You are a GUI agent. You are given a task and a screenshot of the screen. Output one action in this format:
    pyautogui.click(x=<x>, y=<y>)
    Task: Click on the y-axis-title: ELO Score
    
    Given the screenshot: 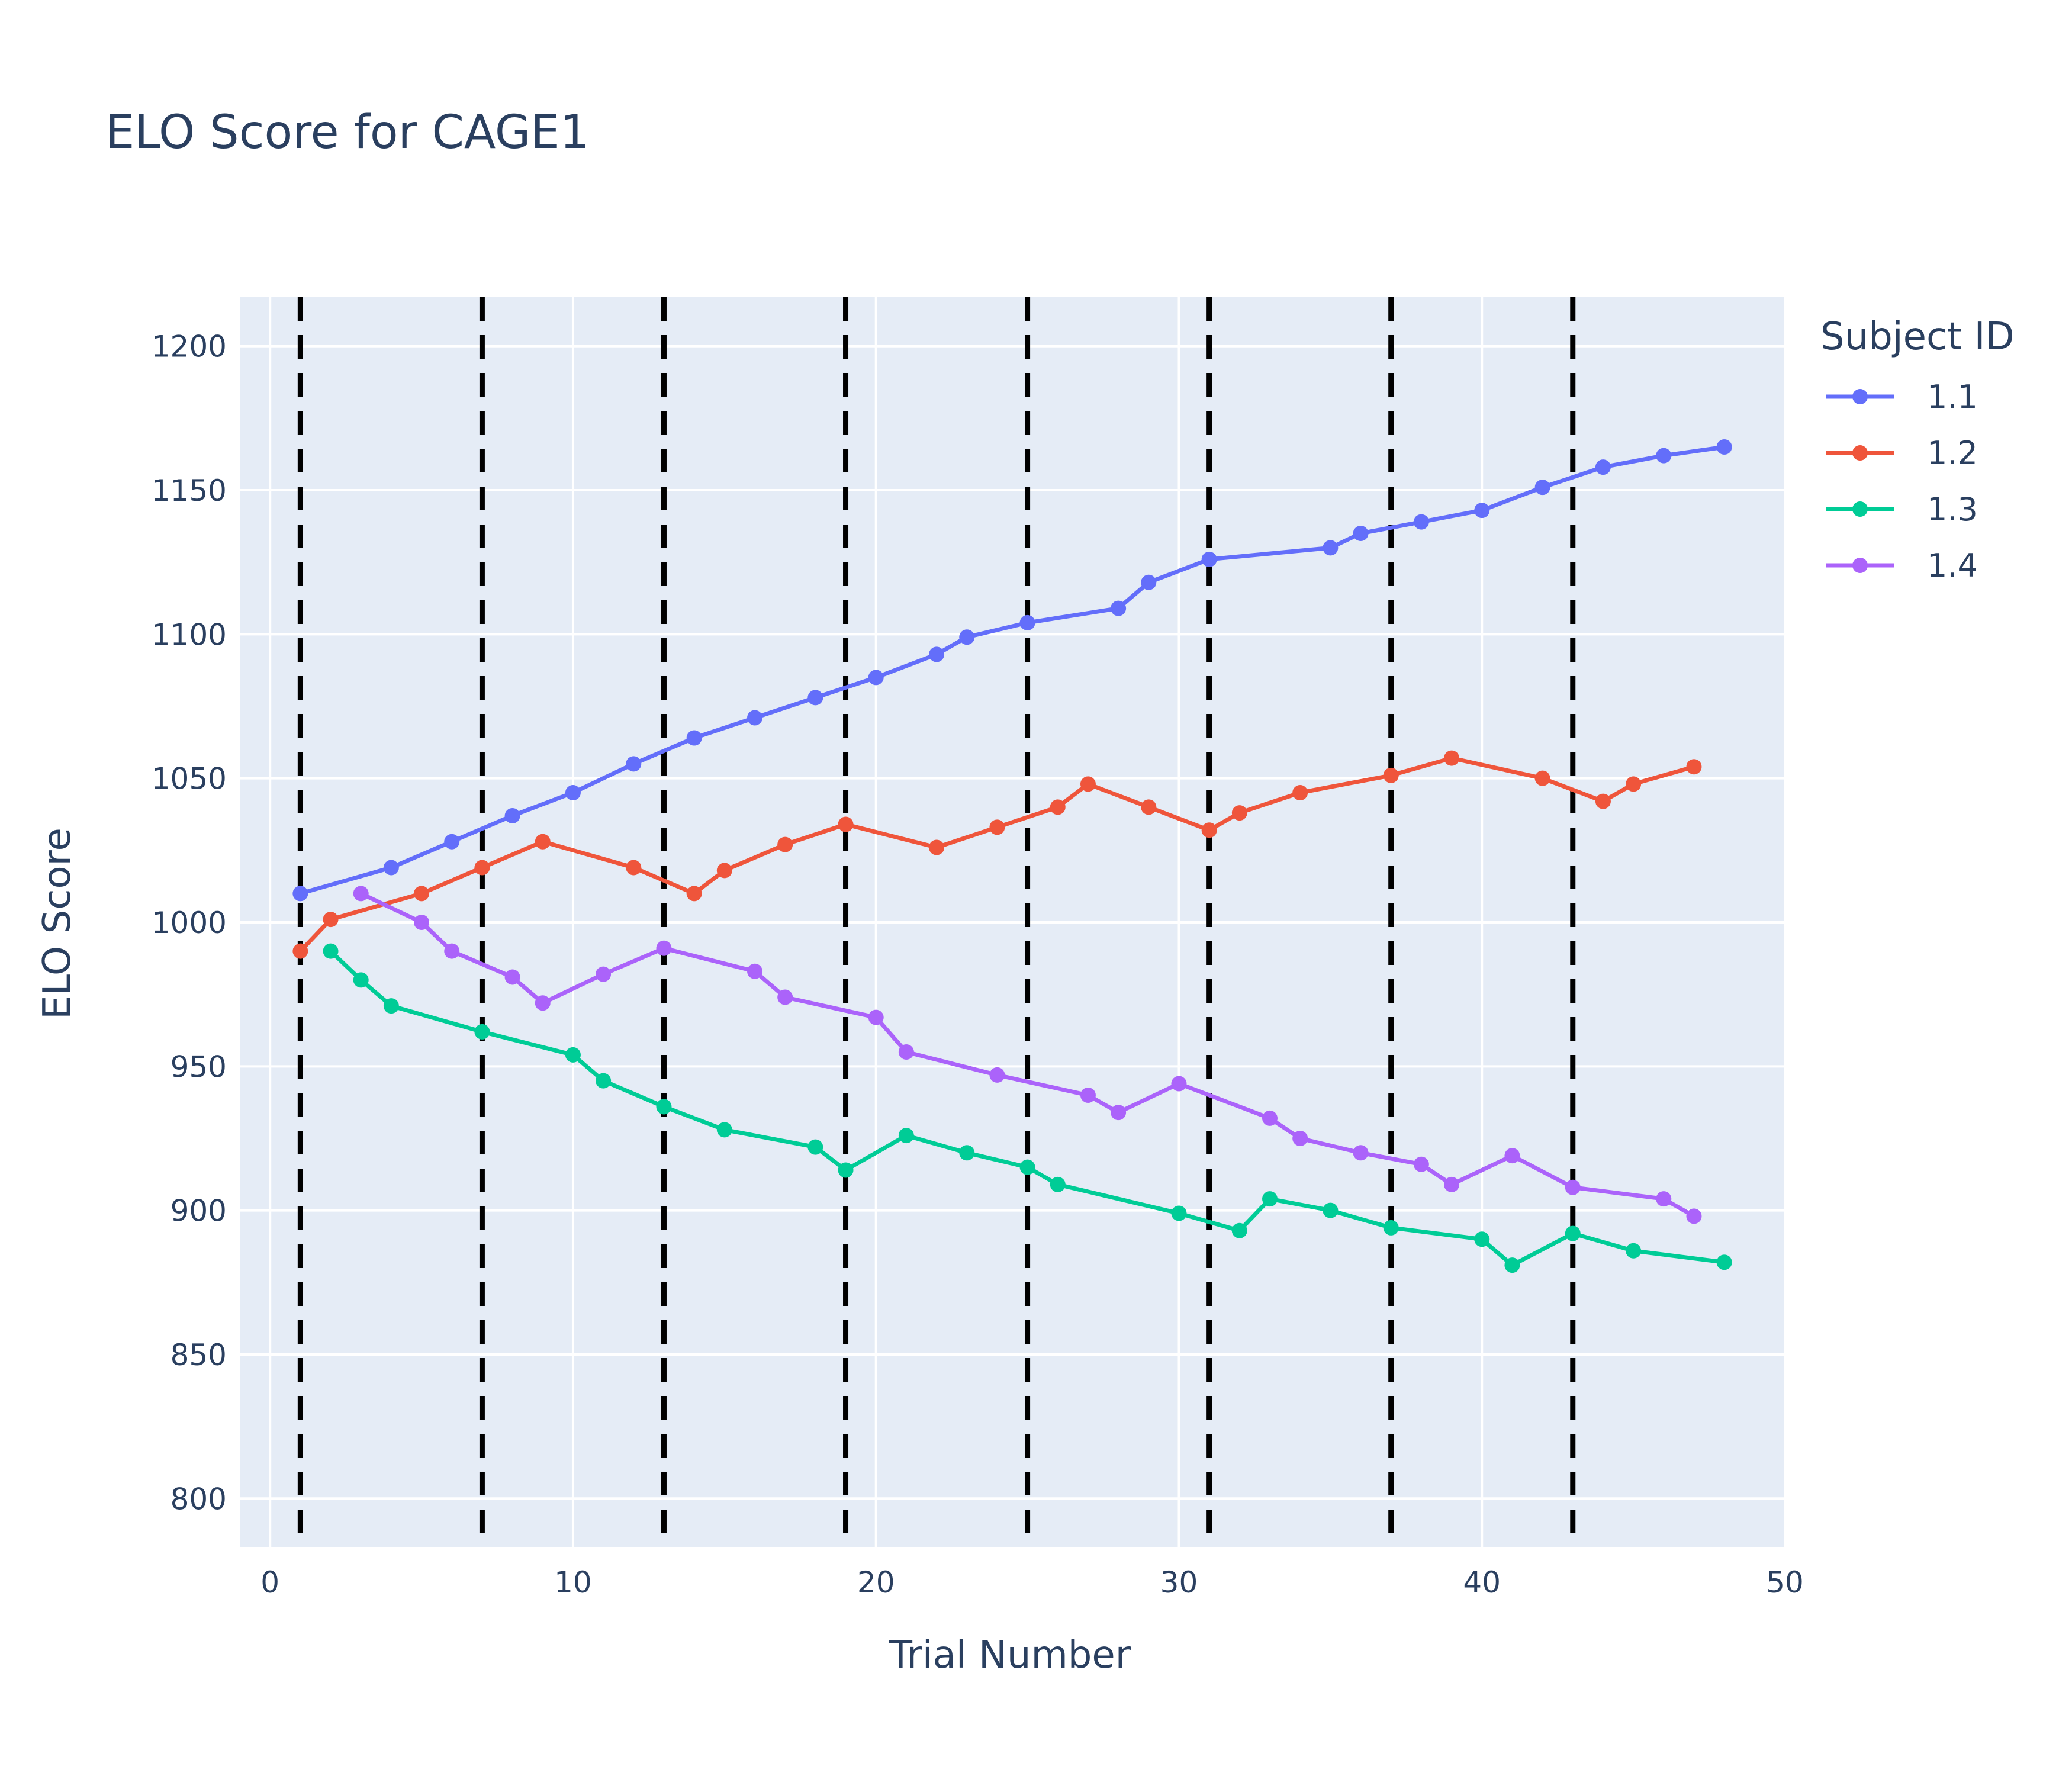 What is the action you would take?
    pyautogui.click(x=57, y=923)
    